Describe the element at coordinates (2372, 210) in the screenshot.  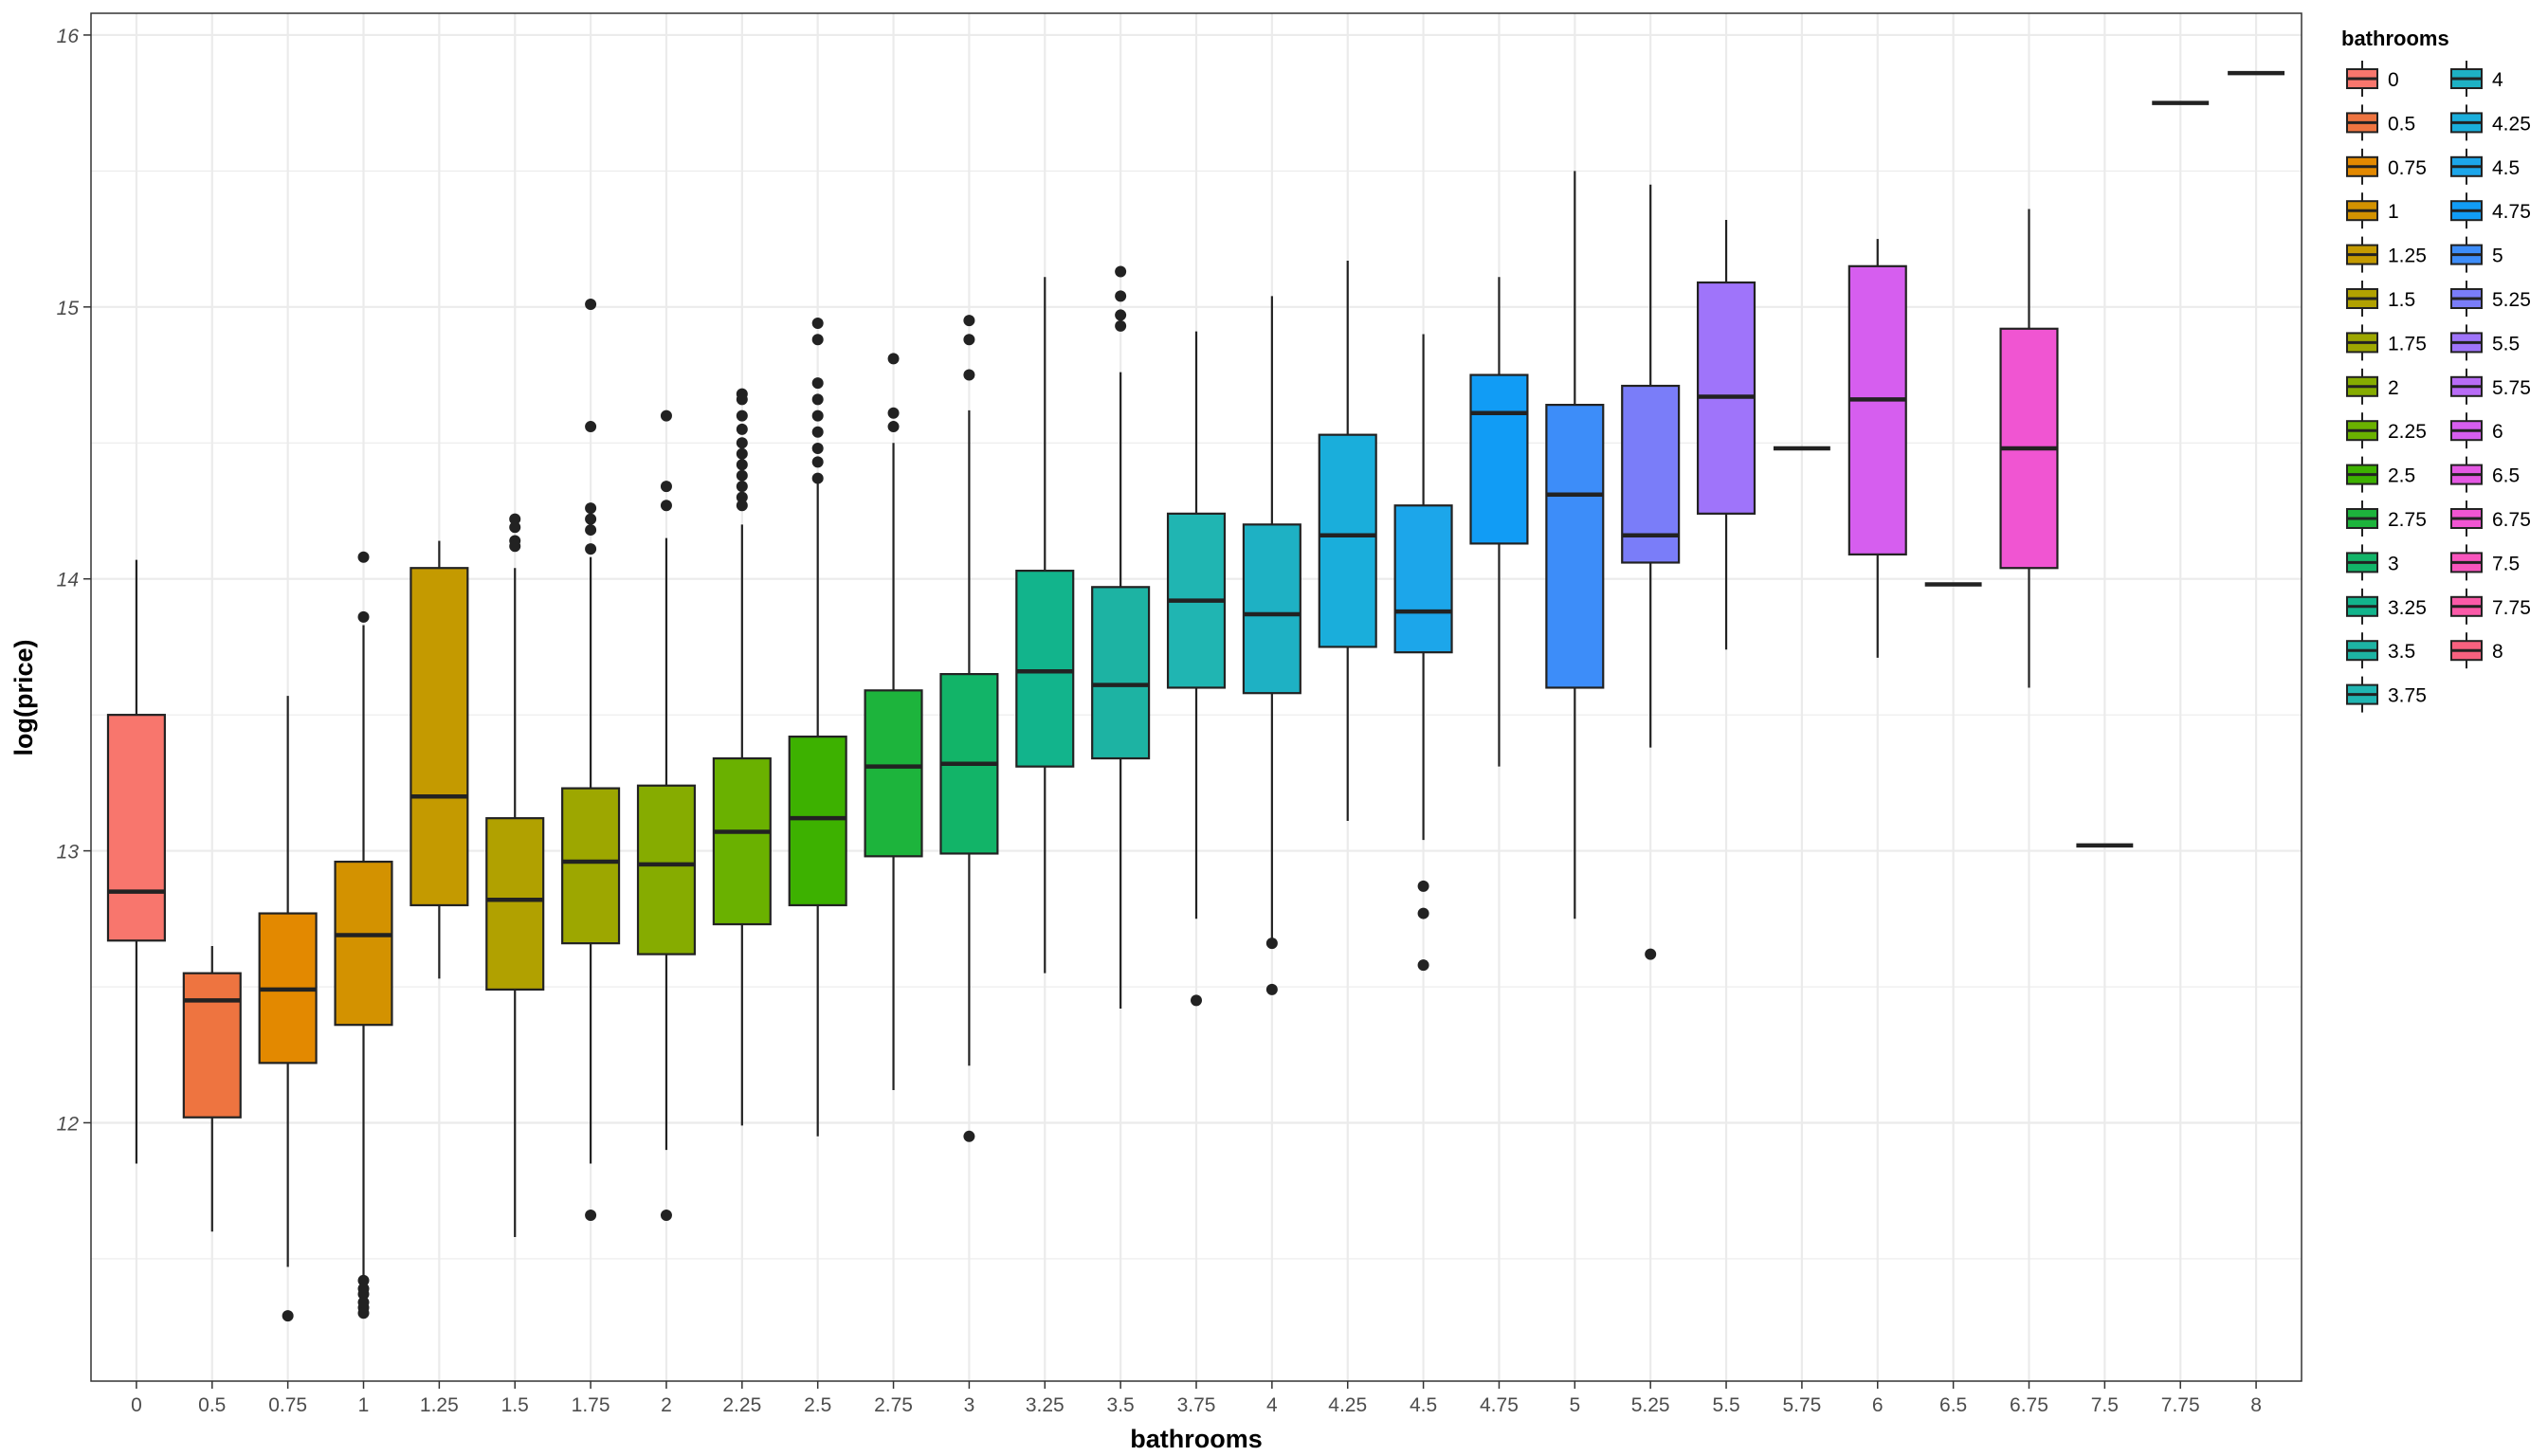
I see `legend-item-1: 1` at that location.